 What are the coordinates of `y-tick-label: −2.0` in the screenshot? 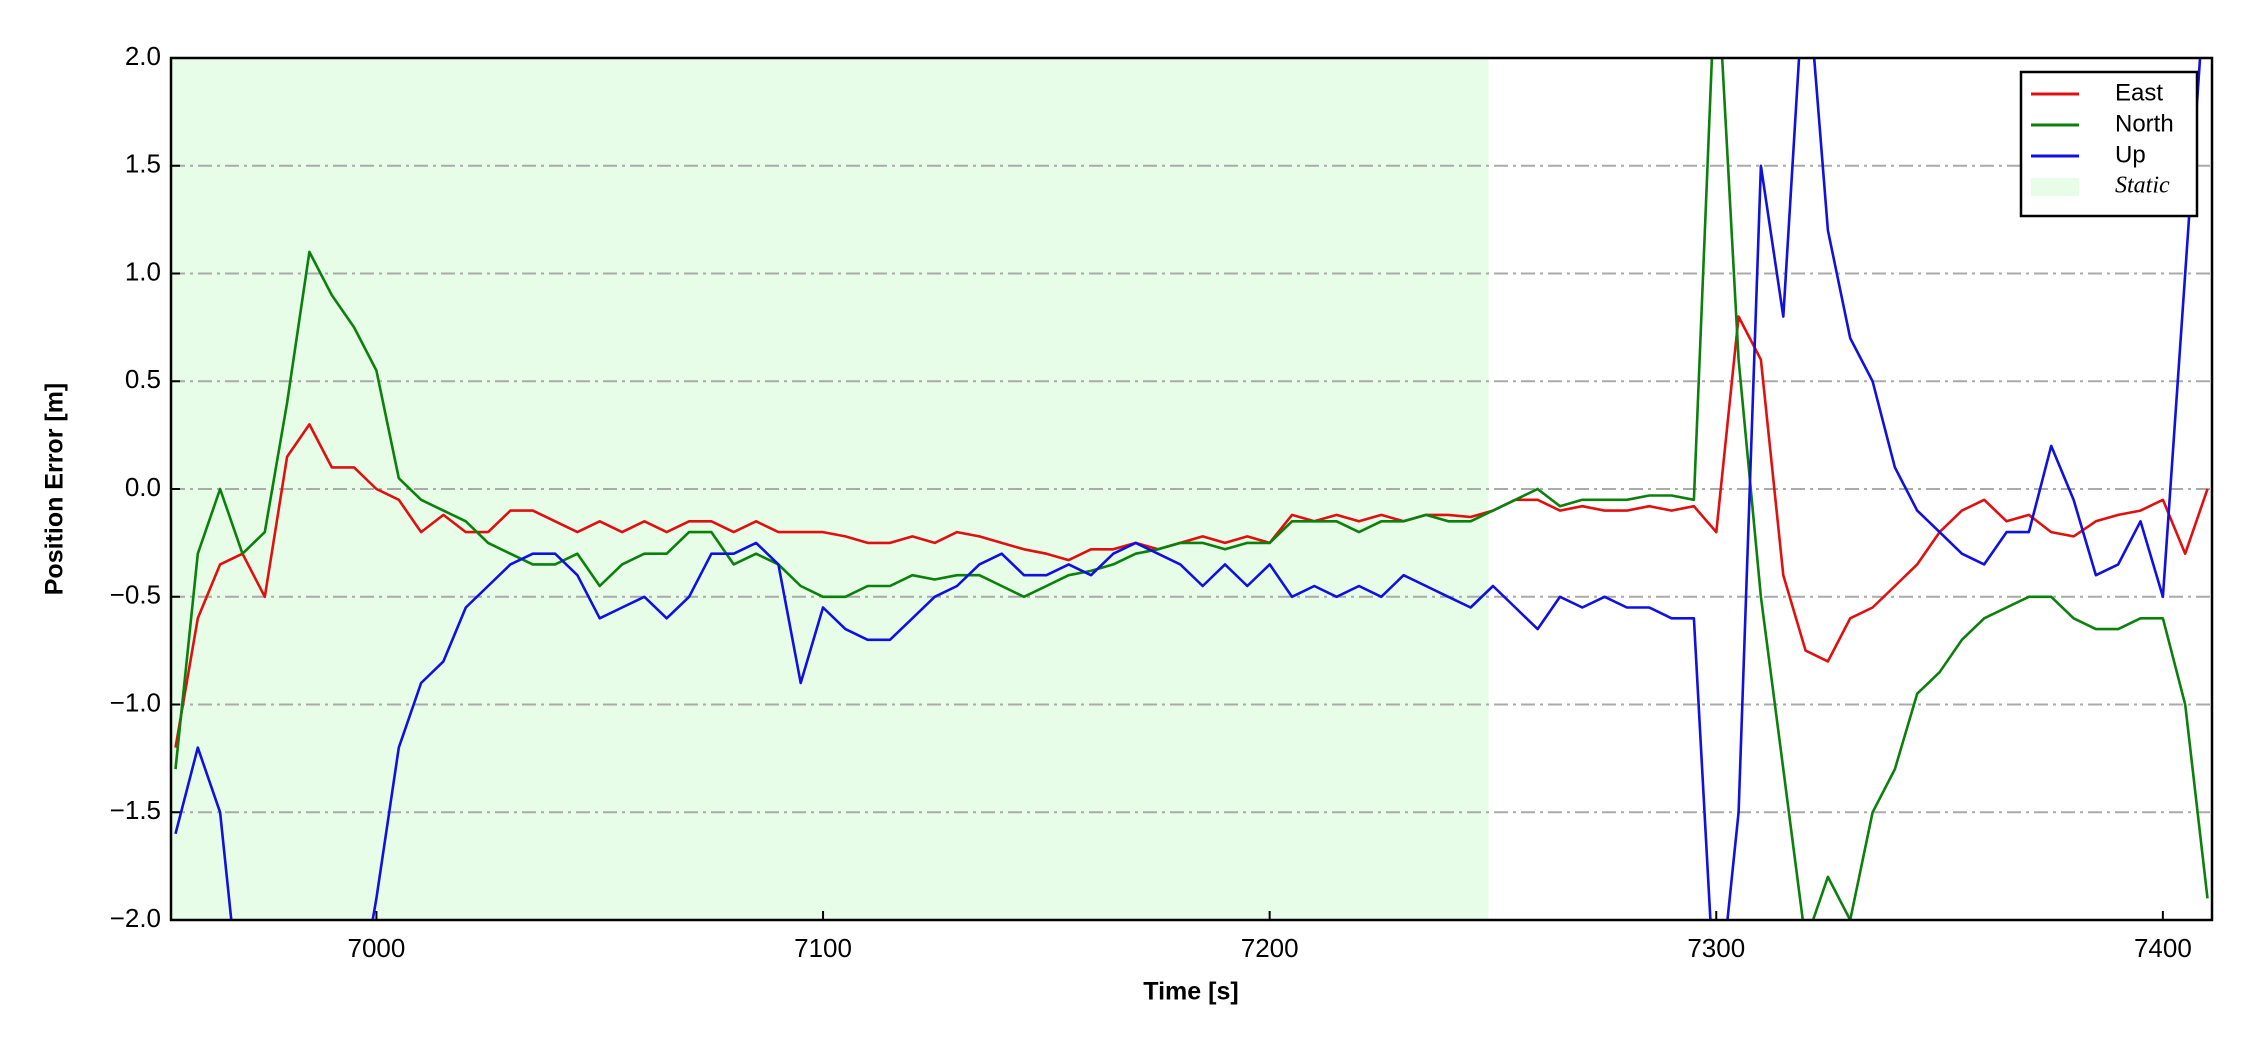 It's located at (135, 918).